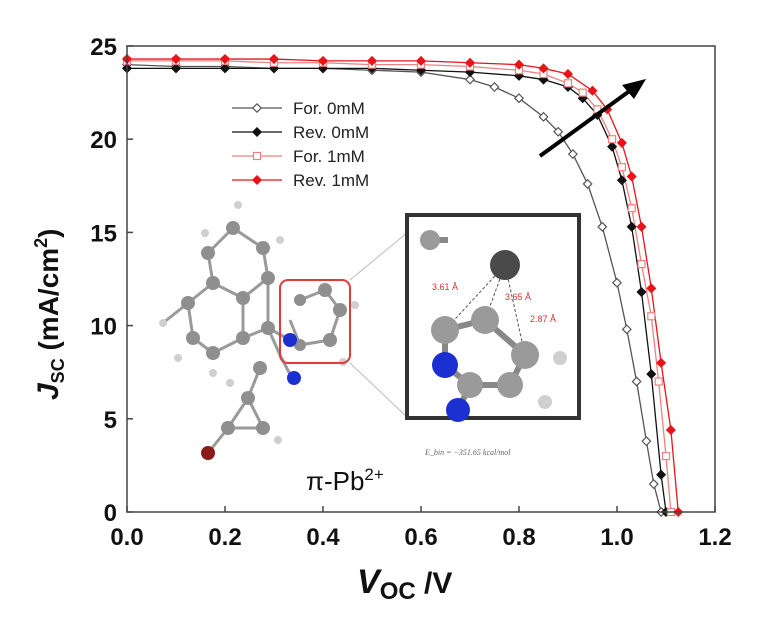 The image size is (764, 617). What do you see at coordinates (103, 233) in the screenshot?
I see `y-tick-label-3: 15` at bounding box center [103, 233].